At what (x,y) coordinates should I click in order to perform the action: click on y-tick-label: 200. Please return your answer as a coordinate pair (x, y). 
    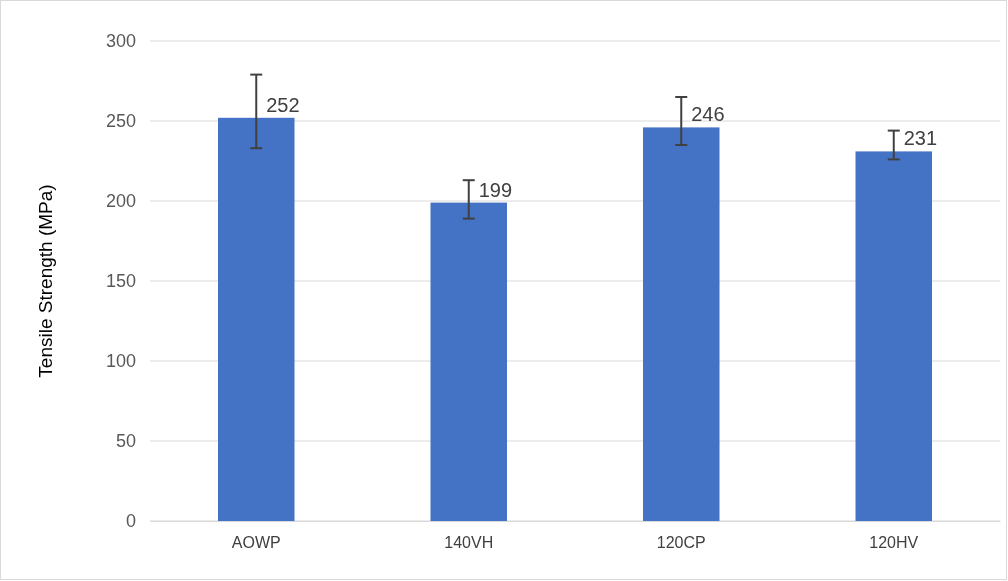
    Looking at the image, I should click on (120, 201).